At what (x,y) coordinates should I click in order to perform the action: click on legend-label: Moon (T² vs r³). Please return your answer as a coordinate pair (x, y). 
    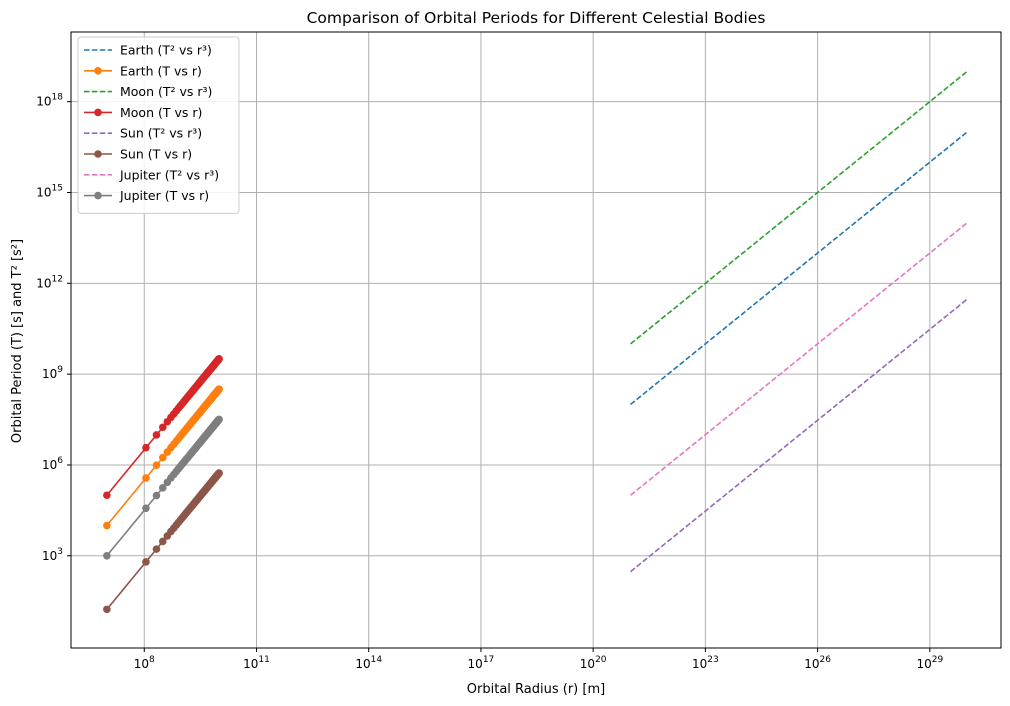
    Looking at the image, I should click on (166, 91).